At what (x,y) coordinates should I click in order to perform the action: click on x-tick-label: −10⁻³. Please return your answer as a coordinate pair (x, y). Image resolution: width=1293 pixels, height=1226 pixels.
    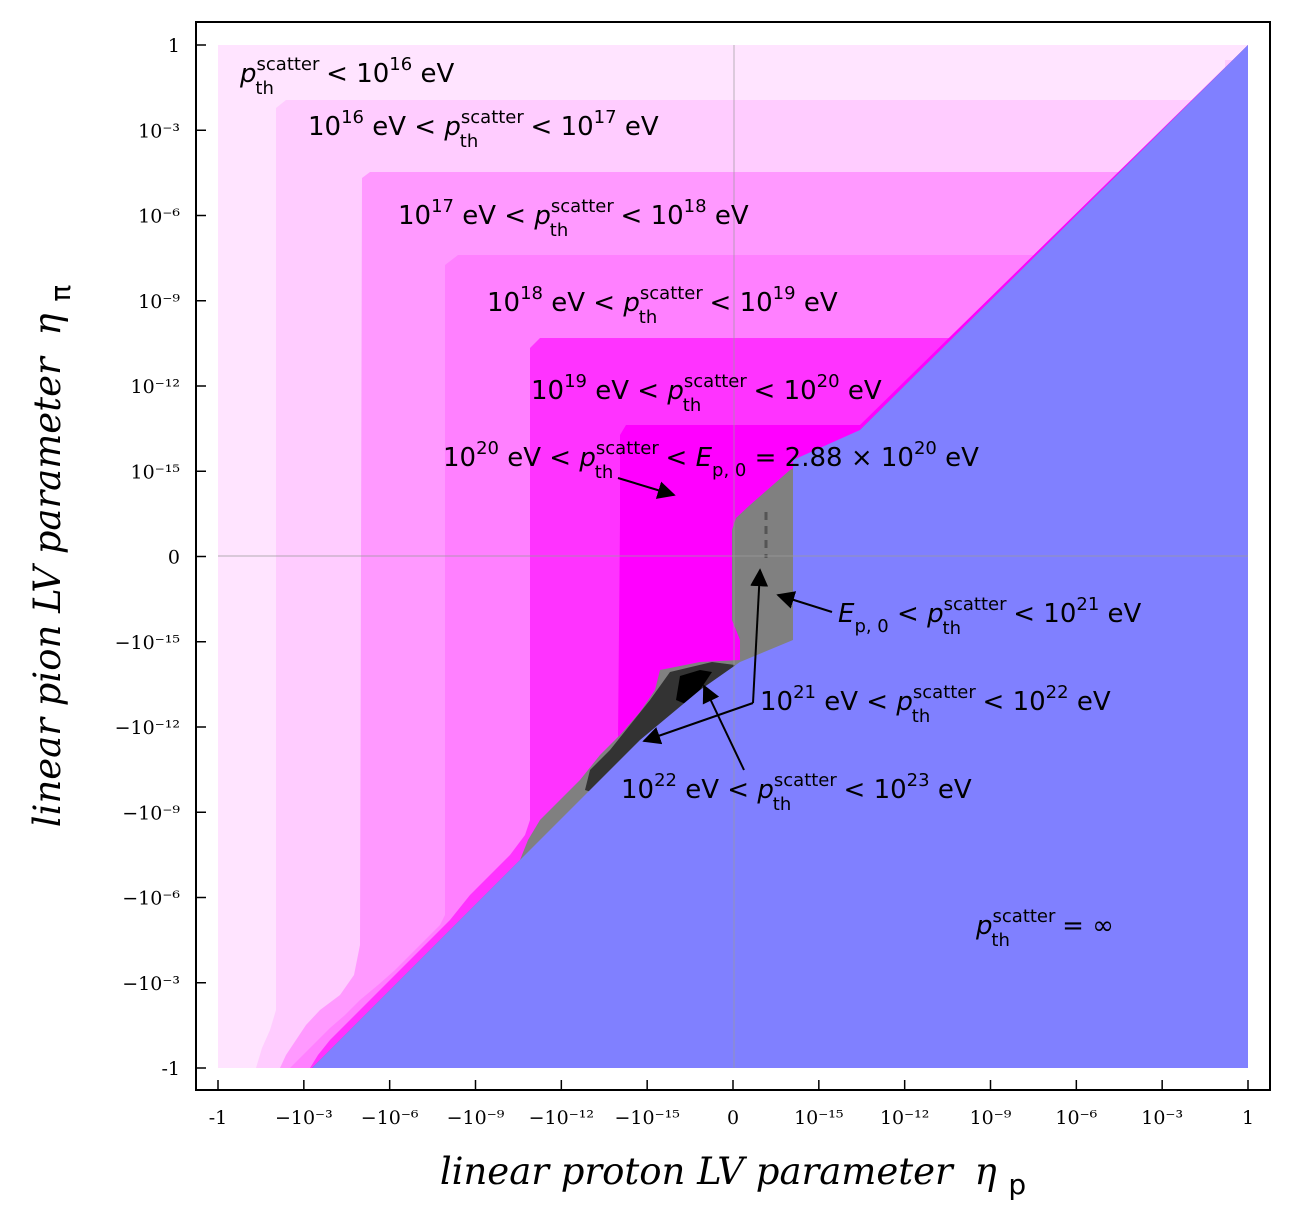
    Looking at the image, I should click on (304, 1118).